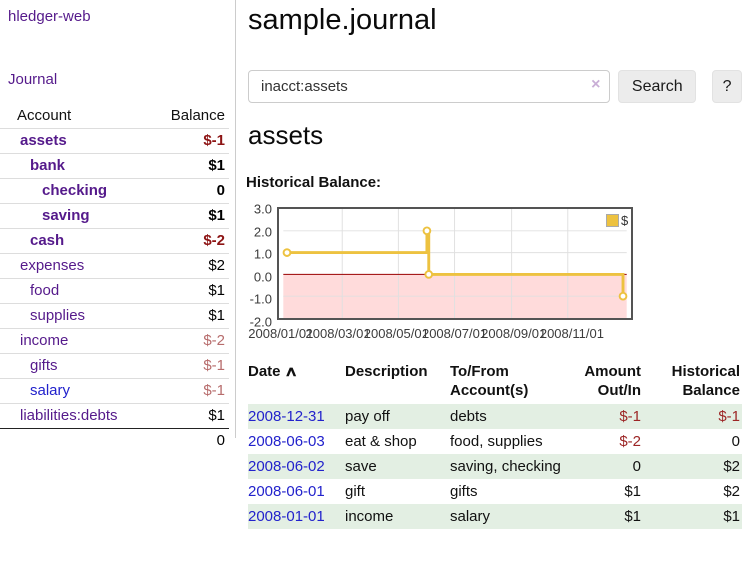 This screenshot has height=582, width=742. Describe the element at coordinates (44, 115) in the screenshot. I see `accounts-col-account: Account` at that location.